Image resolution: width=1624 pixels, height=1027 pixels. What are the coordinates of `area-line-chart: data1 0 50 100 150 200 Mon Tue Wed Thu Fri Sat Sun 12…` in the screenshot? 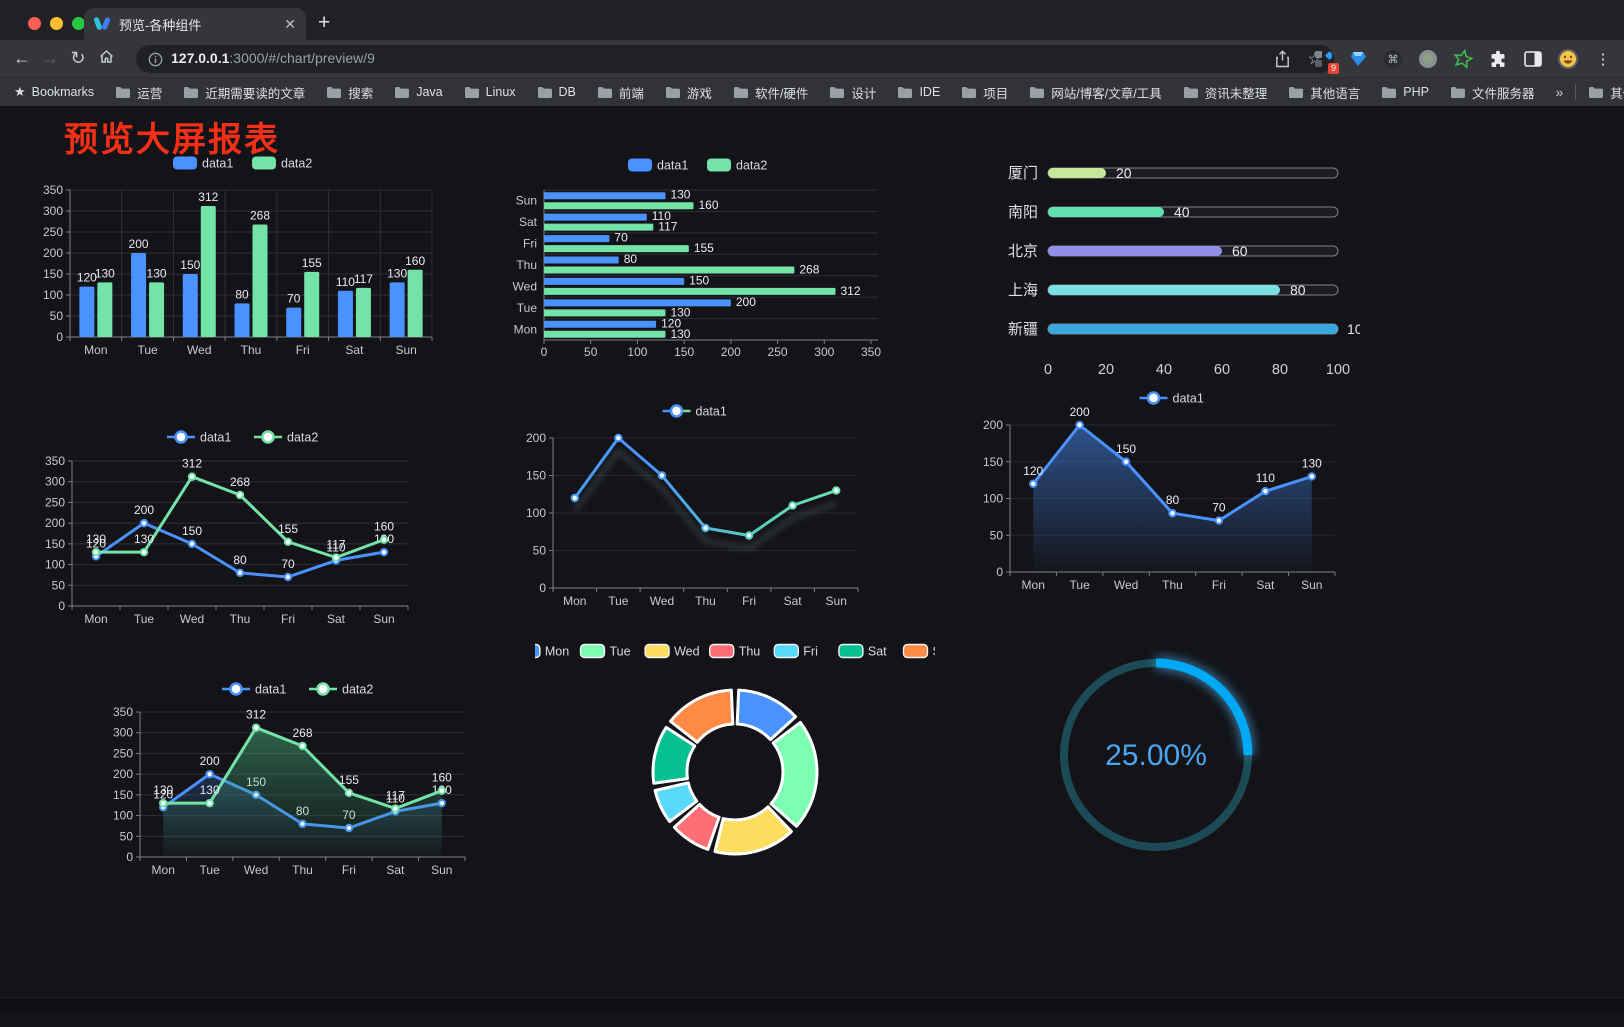 It's located at (1159, 490).